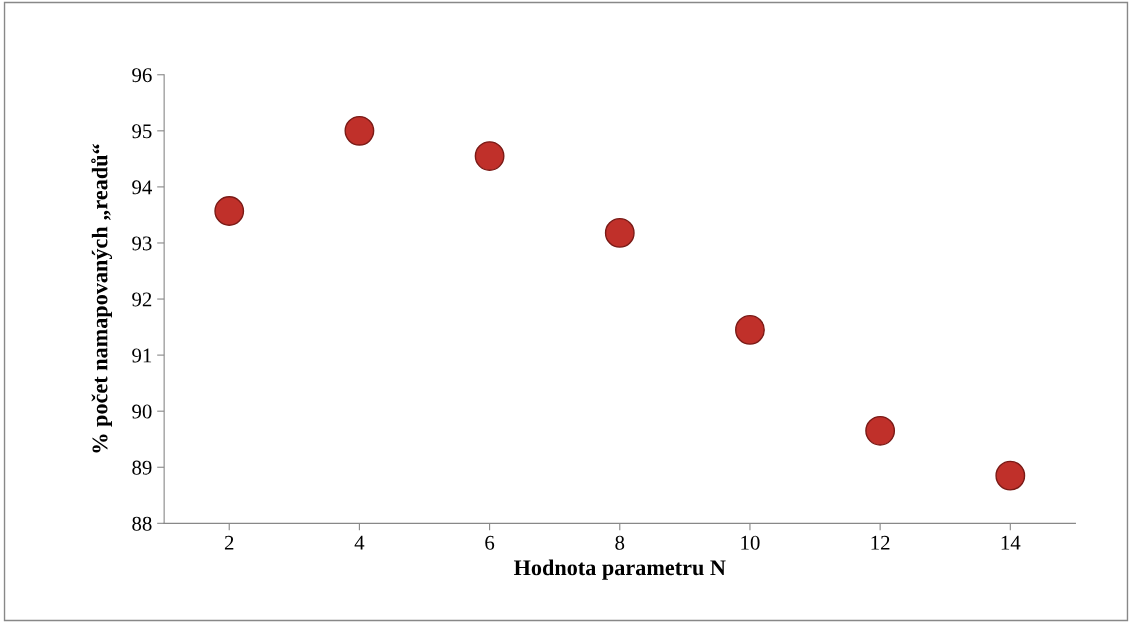 Image resolution: width=1132 pixels, height=623 pixels. What do you see at coordinates (619, 569) in the screenshot?
I see `x-axis-title: Hodnota parametru N` at bounding box center [619, 569].